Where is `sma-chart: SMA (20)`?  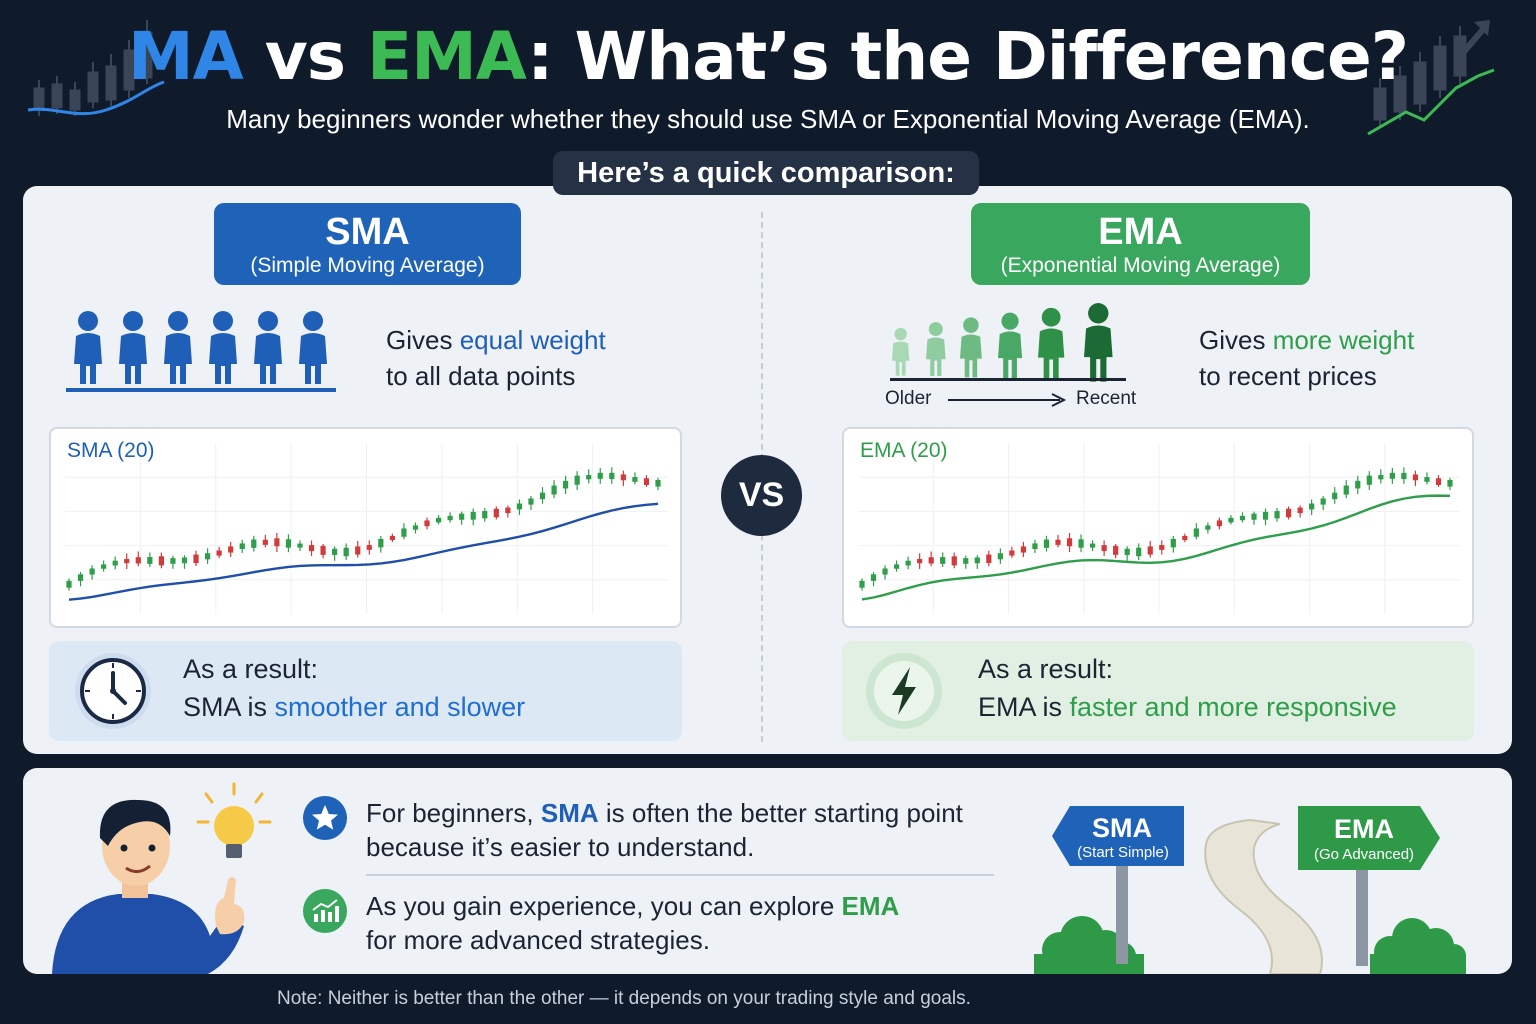 sma-chart: SMA (20) is located at coordinates (365, 527).